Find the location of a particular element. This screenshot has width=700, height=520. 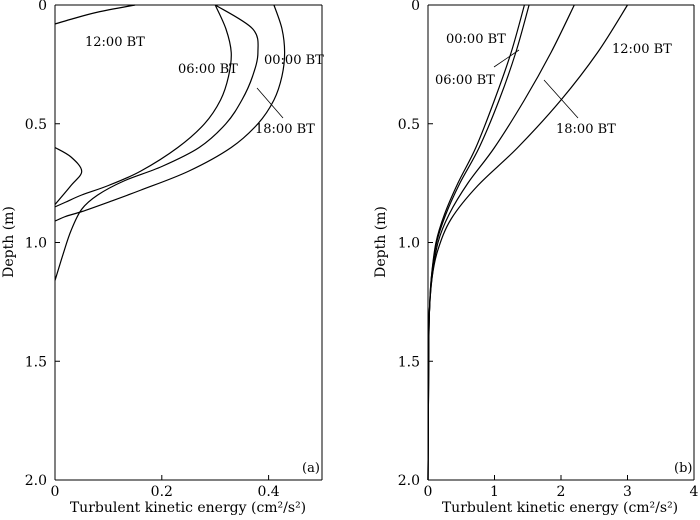

panel-a-series-1200-lower is located at coordinates (68, 175).